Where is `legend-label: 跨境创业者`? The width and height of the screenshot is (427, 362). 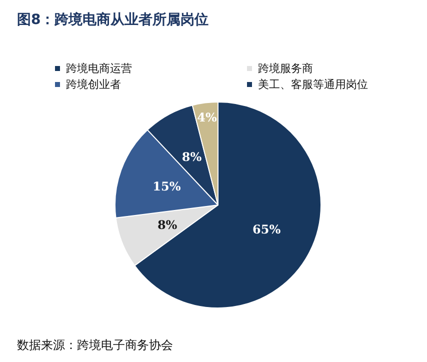
legend-label: 跨境创业者 is located at coordinates (93, 84).